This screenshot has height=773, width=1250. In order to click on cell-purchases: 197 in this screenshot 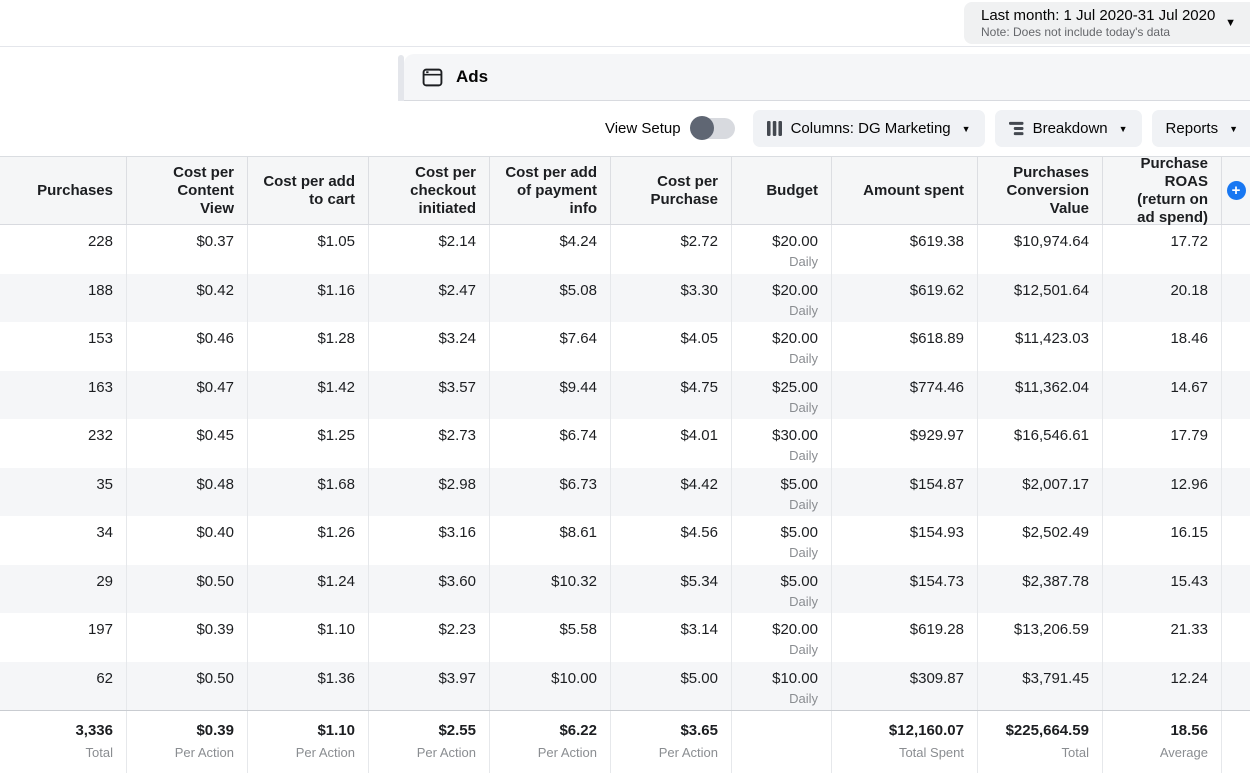, I will do `click(63, 637)`.